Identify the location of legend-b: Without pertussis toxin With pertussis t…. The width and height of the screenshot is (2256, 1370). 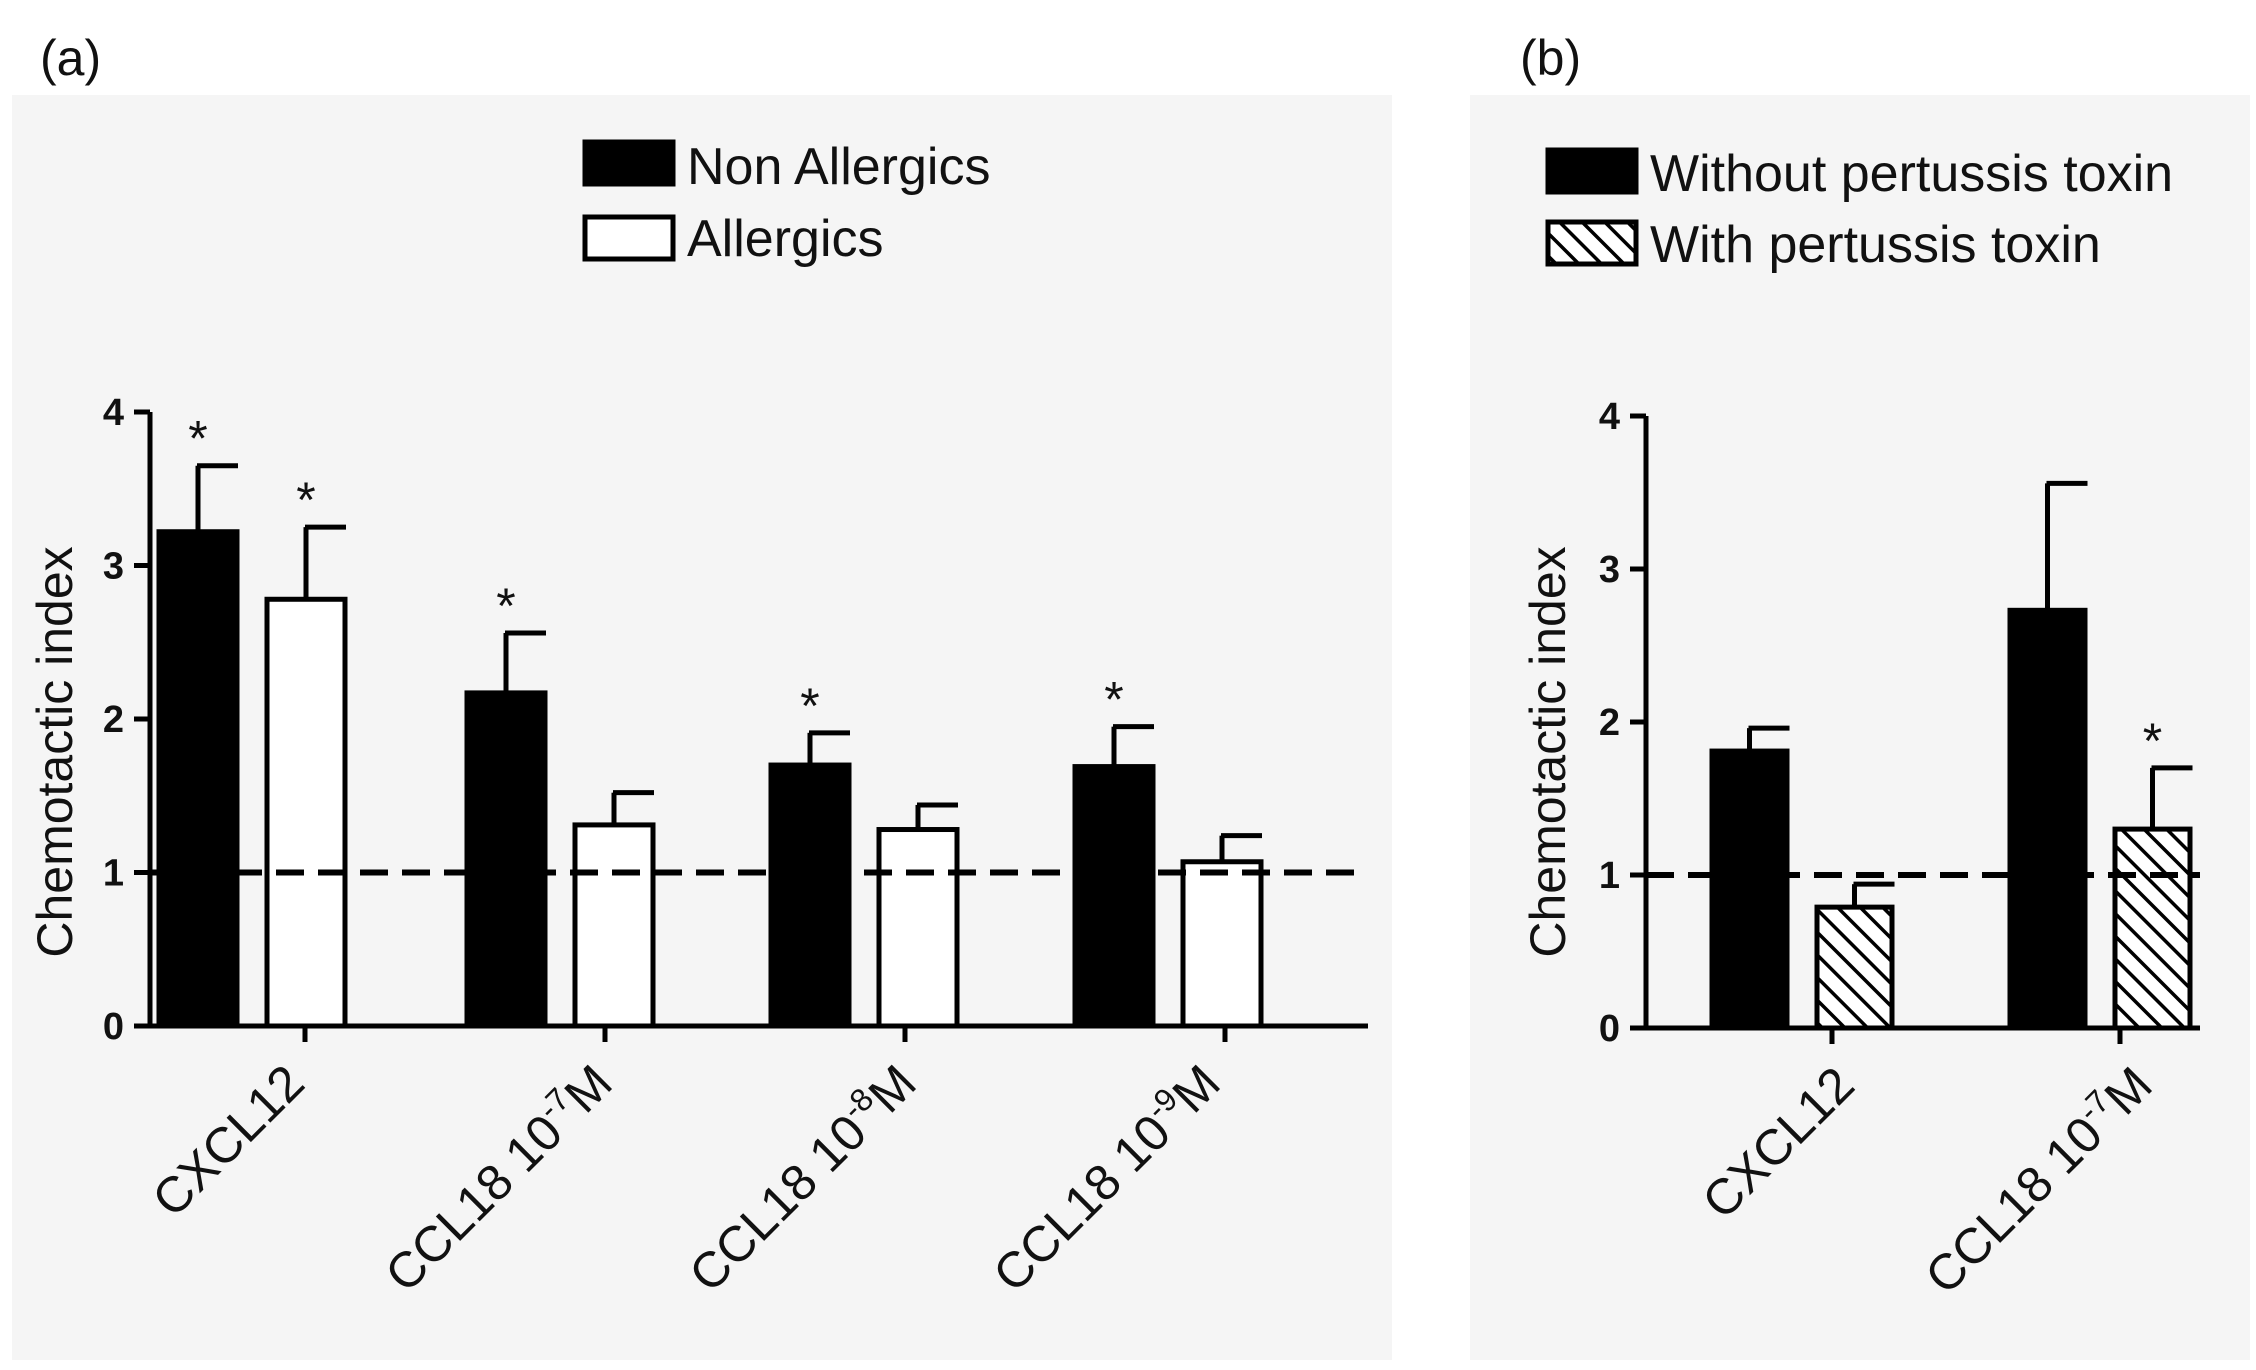
(1859, 209).